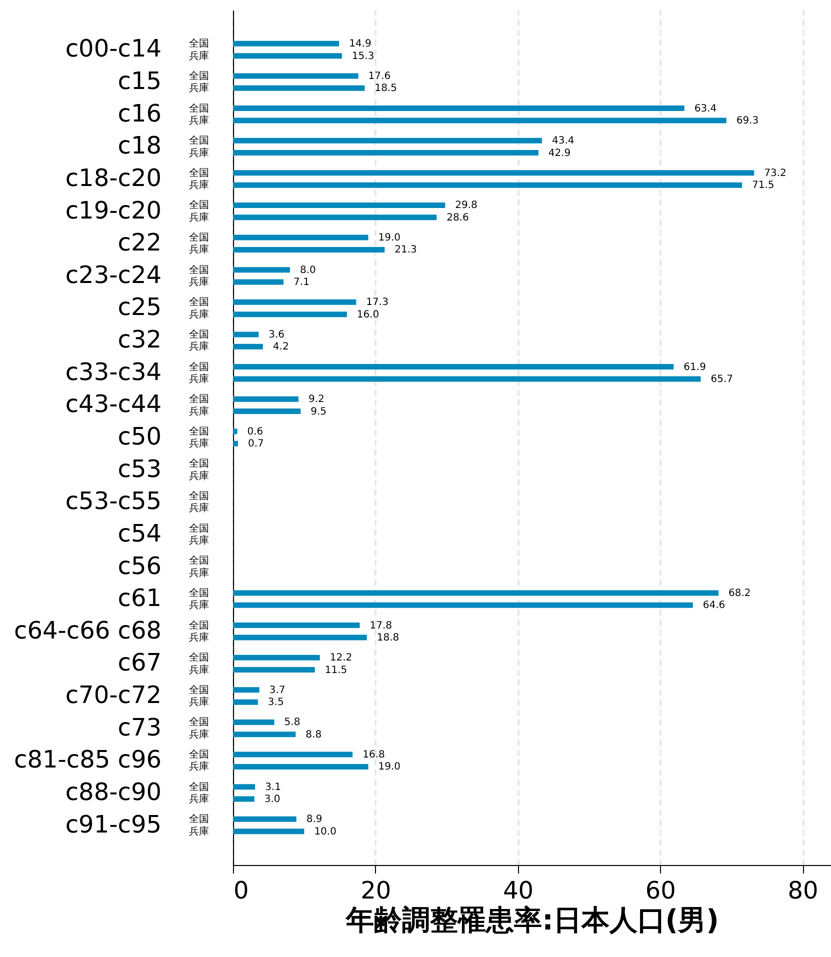 The width and height of the screenshot is (831, 957). I want to click on y-tick-label: c91-c95, so click(113, 824).